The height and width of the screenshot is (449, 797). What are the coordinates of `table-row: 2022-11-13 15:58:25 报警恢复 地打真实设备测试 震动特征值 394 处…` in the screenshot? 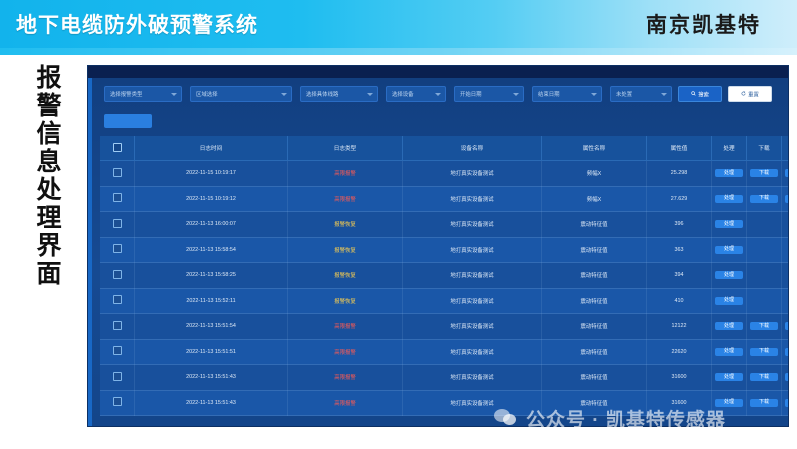 It's located at (444, 275).